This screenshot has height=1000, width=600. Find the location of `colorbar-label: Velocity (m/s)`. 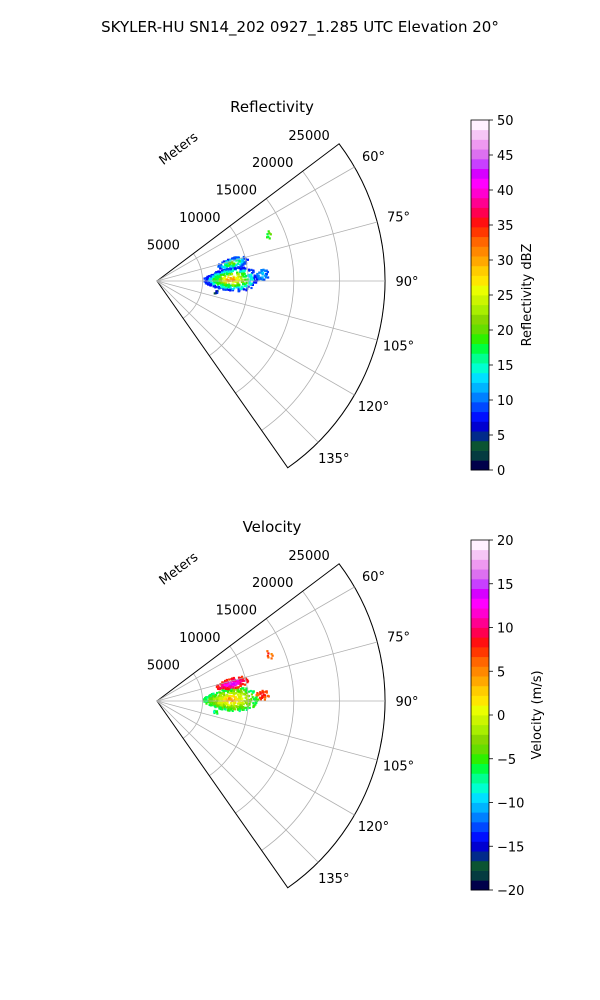

colorbar-label: Velocity (m/s) is located at coordinates (537, 714).